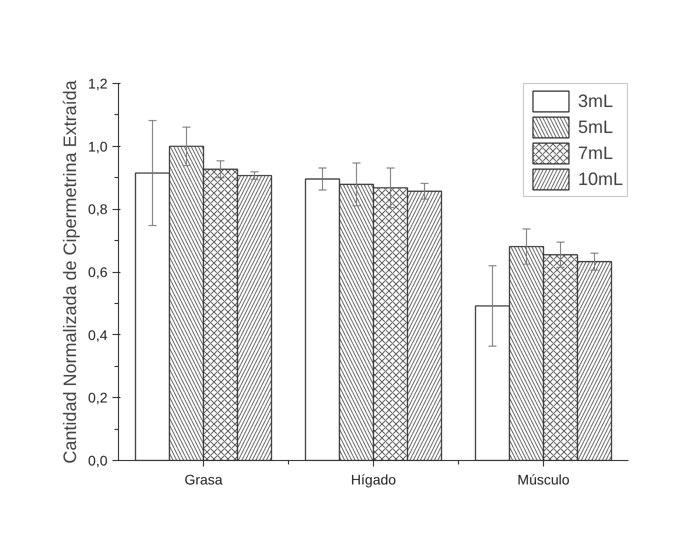 This screenshot has width=676, height=534. I want to click on legend-label: 5mL, so click(595, 127).